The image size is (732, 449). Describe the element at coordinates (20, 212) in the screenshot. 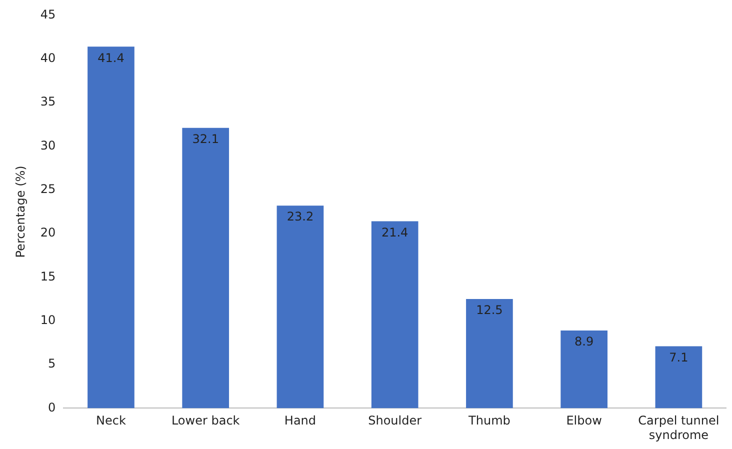

I see `y-axis-title: Percentage (%)` at that location.